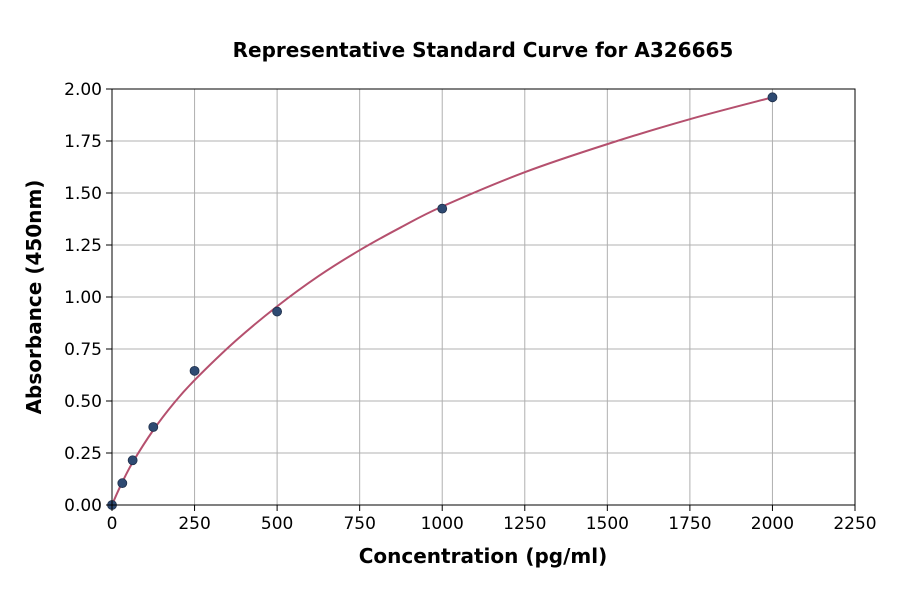 The width and height of the screenshot is (900, 598). I want to click on x-tick-label: 1000, so click(442, 524).